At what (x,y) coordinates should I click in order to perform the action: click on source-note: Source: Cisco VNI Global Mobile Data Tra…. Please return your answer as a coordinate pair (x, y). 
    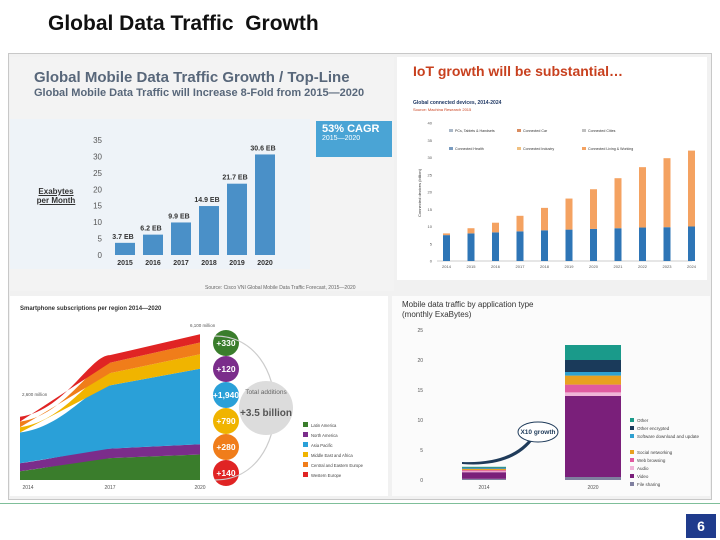
    Looking at the image, I should click on (280, 288).